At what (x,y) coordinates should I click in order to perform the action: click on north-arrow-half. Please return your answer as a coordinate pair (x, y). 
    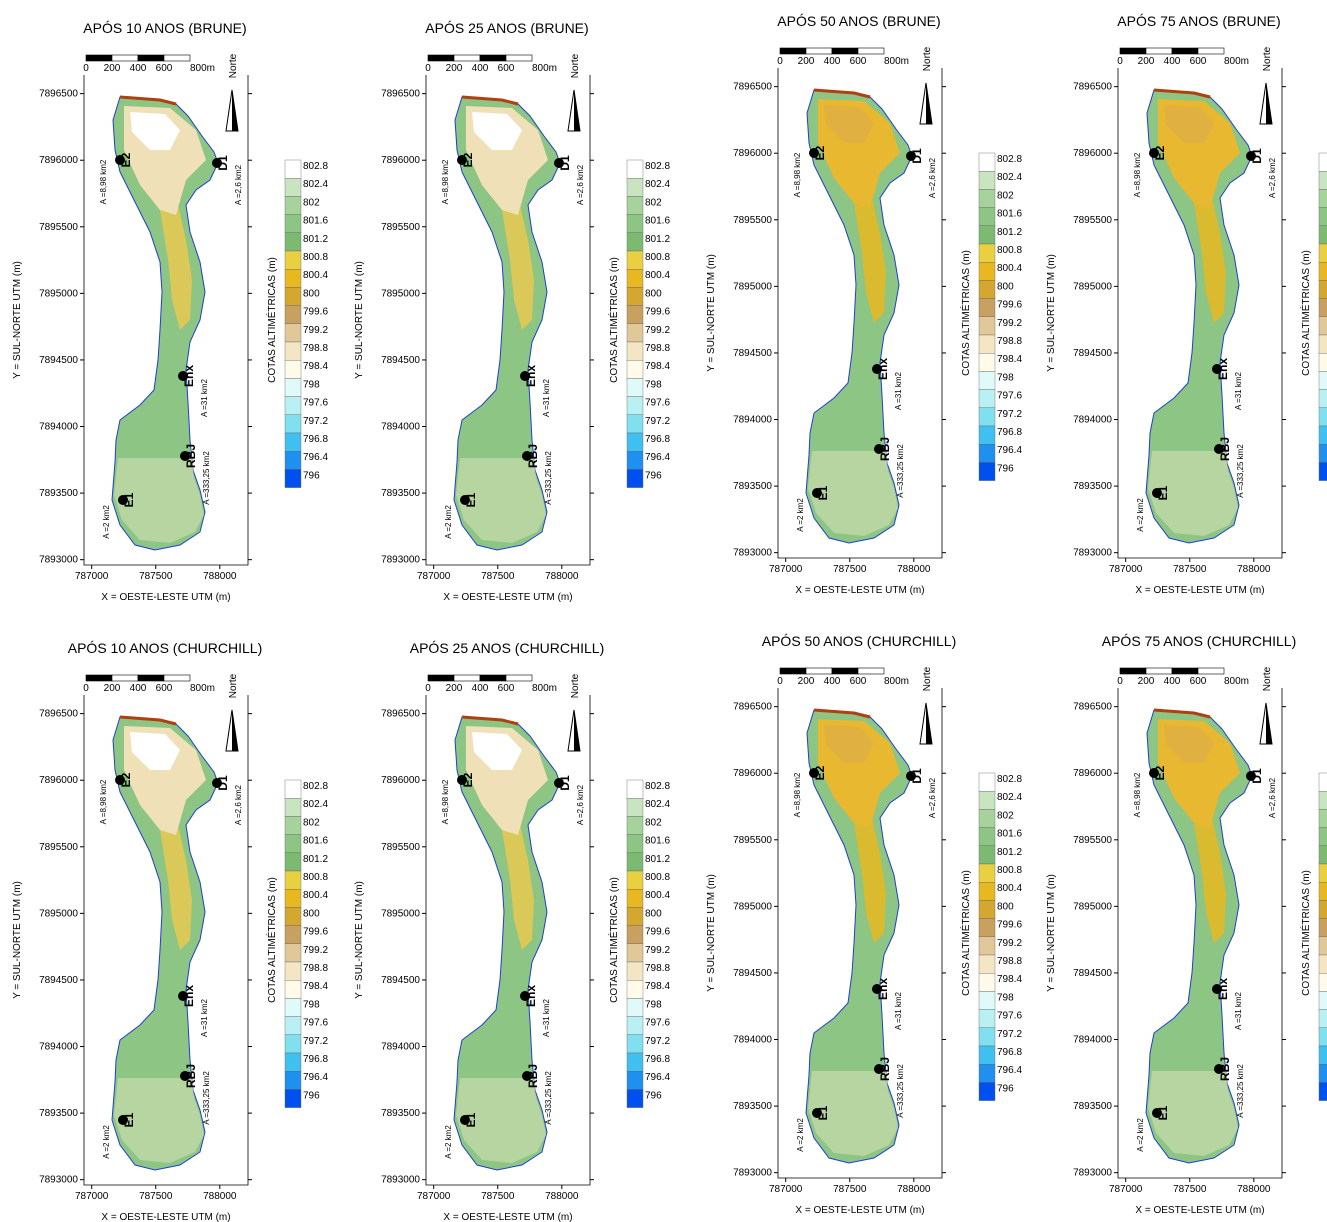
    Looking at the image, I should click on (235, 730).